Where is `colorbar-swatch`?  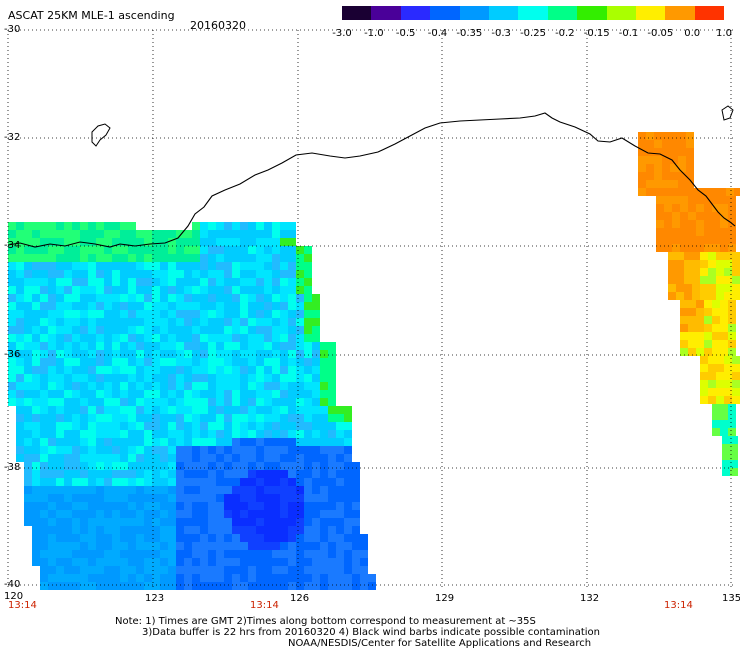 colorbar-swatch is located at coordinates (680, 13).